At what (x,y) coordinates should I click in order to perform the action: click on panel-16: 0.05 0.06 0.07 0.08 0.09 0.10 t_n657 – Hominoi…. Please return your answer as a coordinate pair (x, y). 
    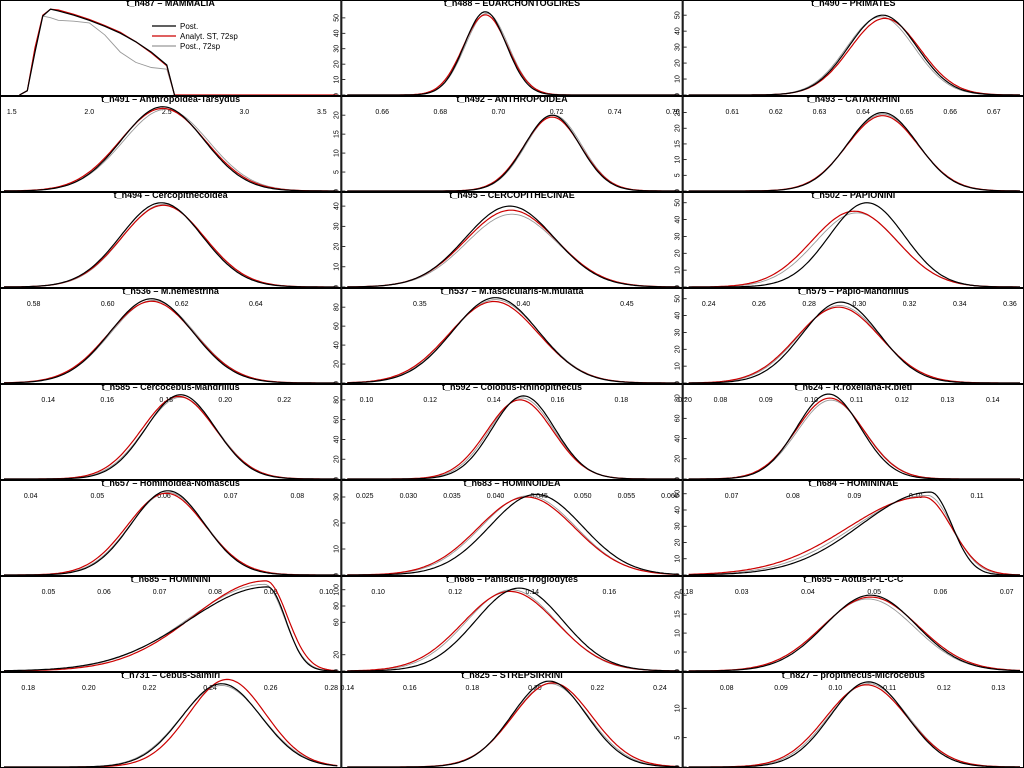
    Looking at the image, I should click on (171, 537).